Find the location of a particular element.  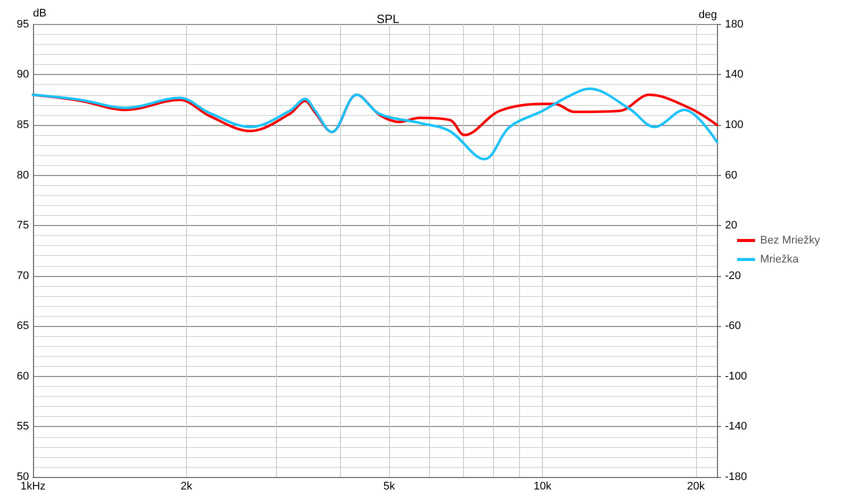

y-tick-label: 85 is located at coordinates (22, 124).